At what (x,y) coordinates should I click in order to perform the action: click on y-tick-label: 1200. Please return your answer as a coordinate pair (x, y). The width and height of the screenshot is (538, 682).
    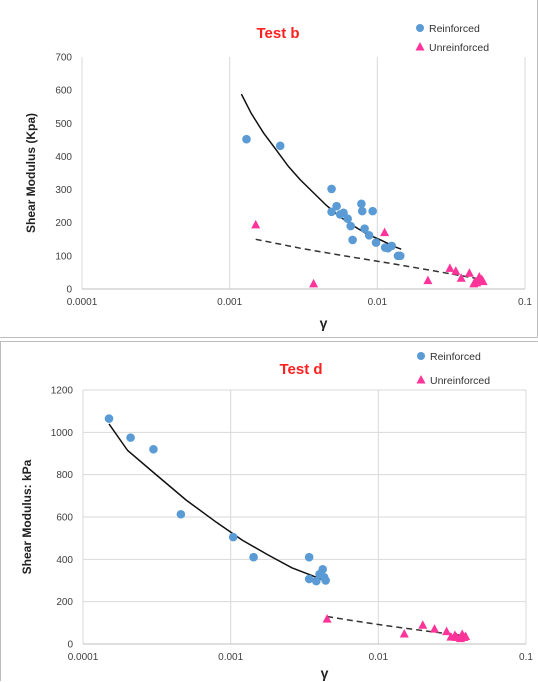
    Looking at the image, I should click on (62, 391).